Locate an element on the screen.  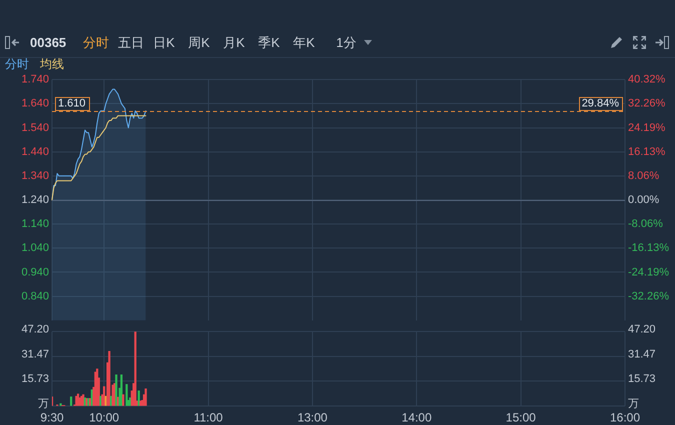
y-tick-label: 47.20 is located at coordinates (35, 330).